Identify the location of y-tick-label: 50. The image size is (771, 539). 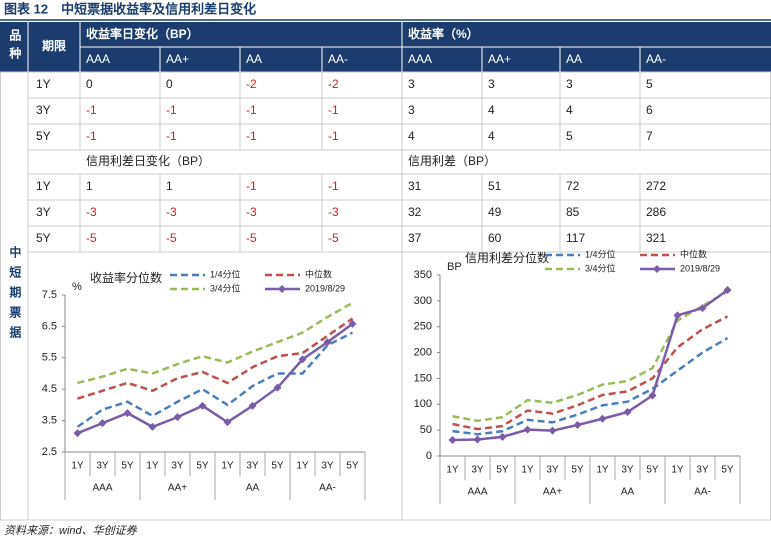
(426, 430).